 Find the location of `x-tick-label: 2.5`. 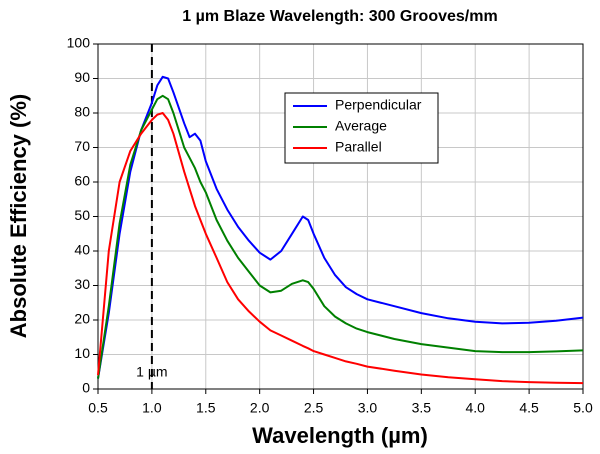

x-tick-label: 2.5 is located at coordinates (314, 408).